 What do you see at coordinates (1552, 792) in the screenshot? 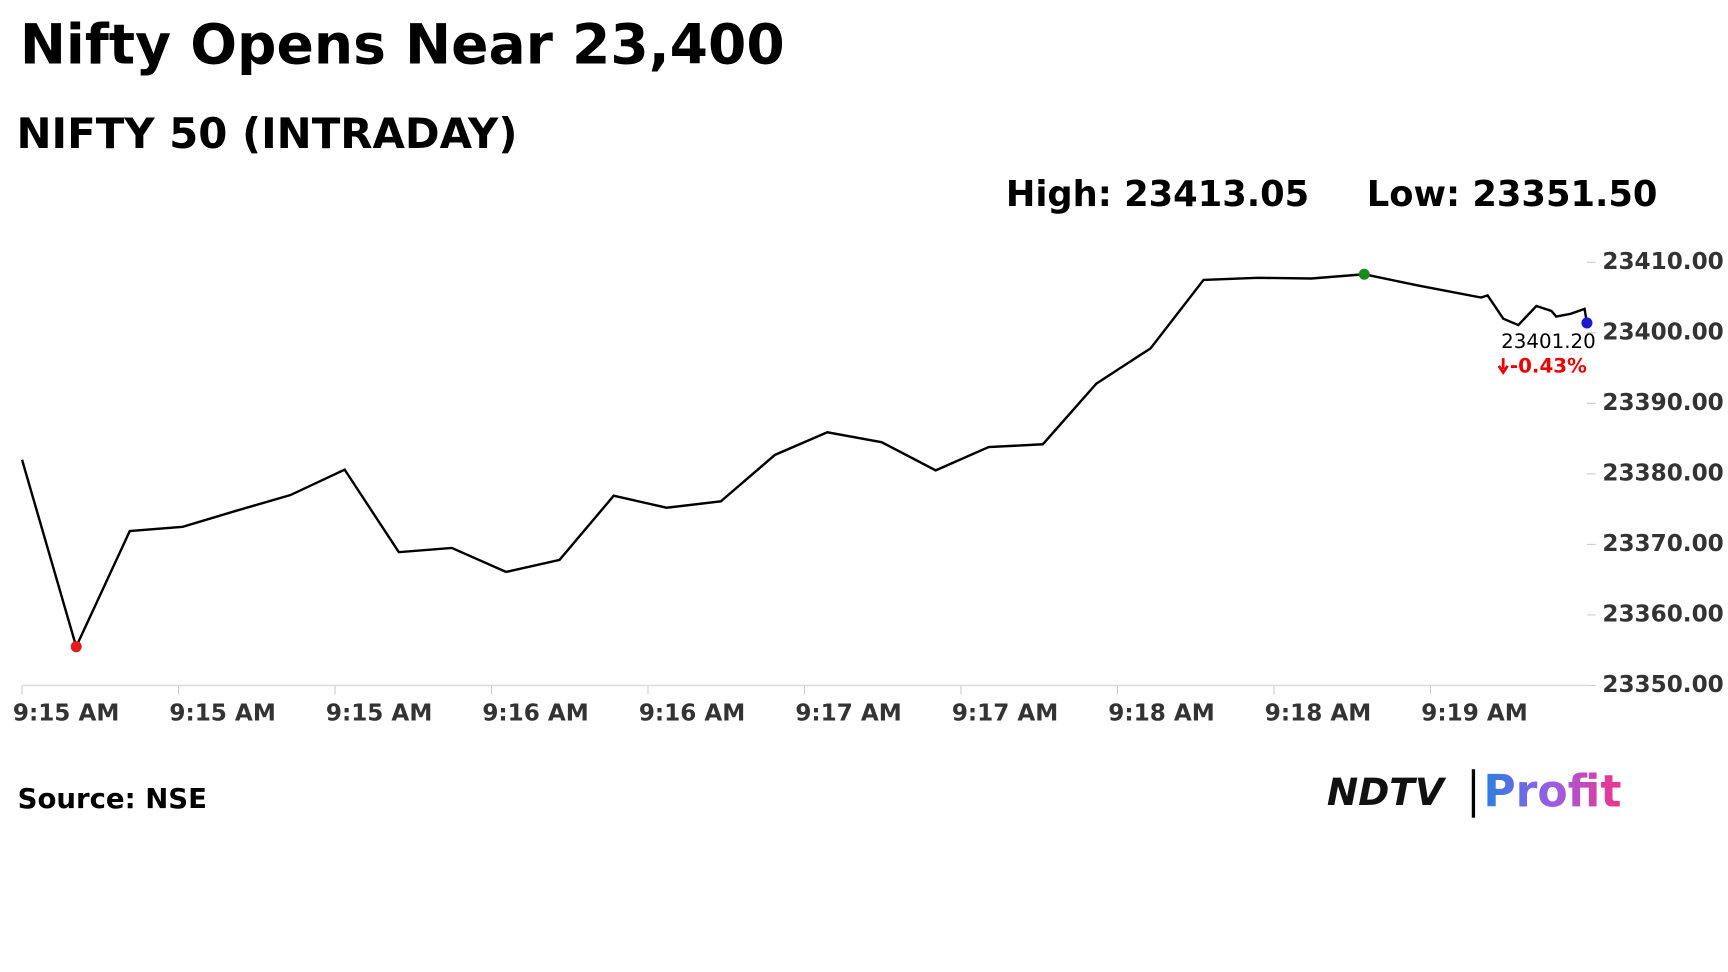
I see `logo-product: Profit` at bounding box center [1552, 792].